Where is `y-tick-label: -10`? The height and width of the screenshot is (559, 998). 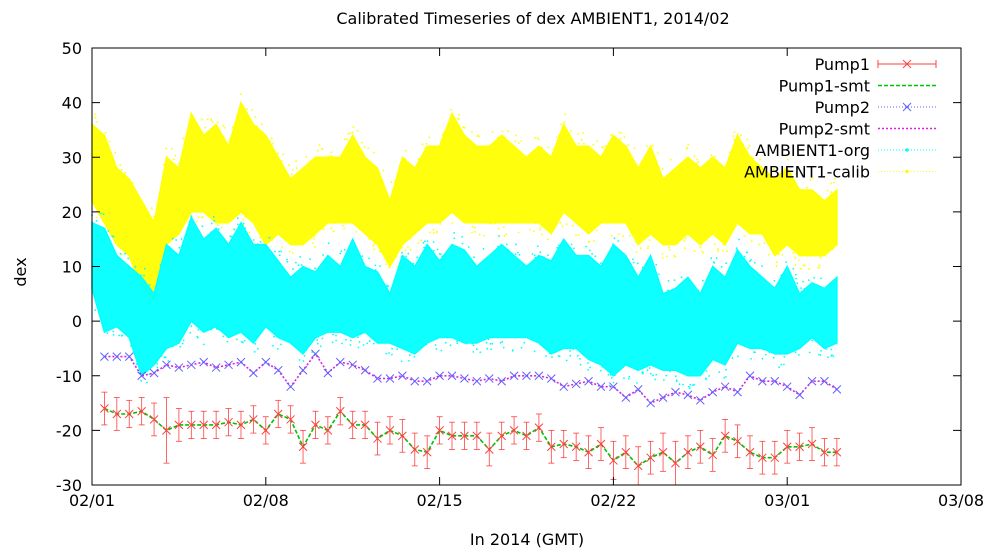 y-tick-label: -10 is located at coordinates (69, 376).